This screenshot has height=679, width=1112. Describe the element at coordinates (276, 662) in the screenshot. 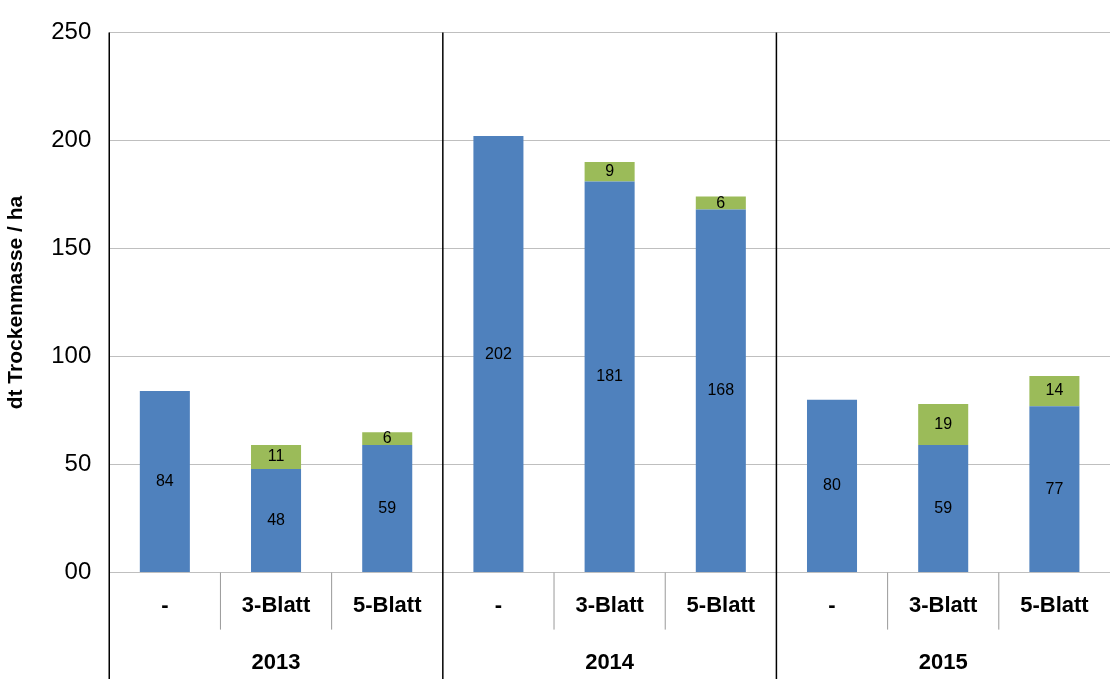

I see `text: 2013` at that location.